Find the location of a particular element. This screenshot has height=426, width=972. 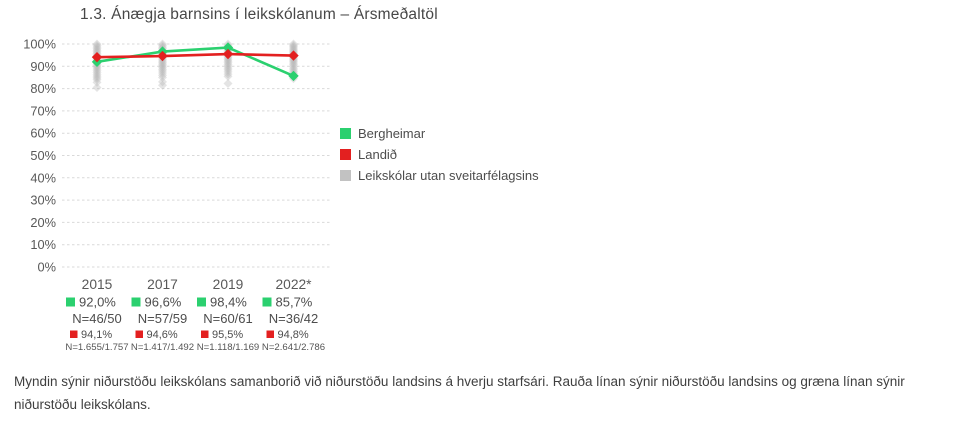

y-axis-tick-label: 30% is located at coordinates (43, 200).